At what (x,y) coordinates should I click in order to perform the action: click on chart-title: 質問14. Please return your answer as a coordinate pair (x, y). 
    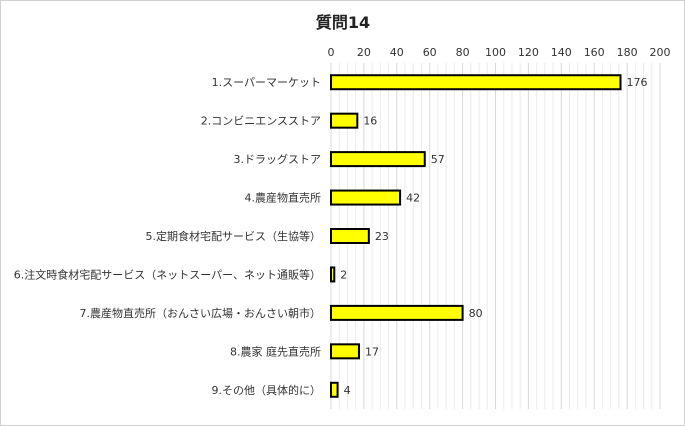
    Looking at the image, I should click on (343, 22).